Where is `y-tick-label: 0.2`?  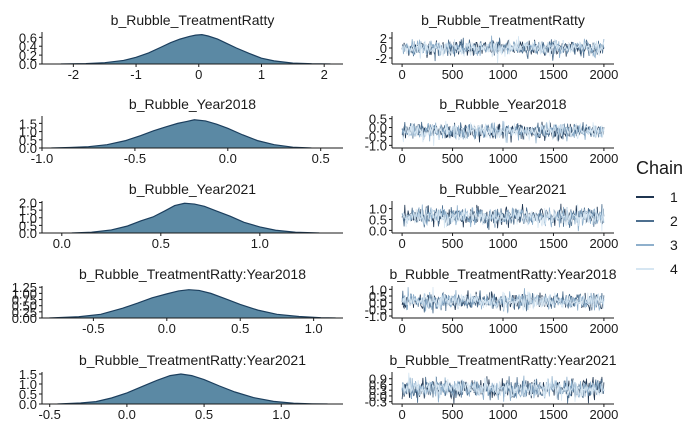
y-tick-label: 0.2 is located at coordinates (28, 55).